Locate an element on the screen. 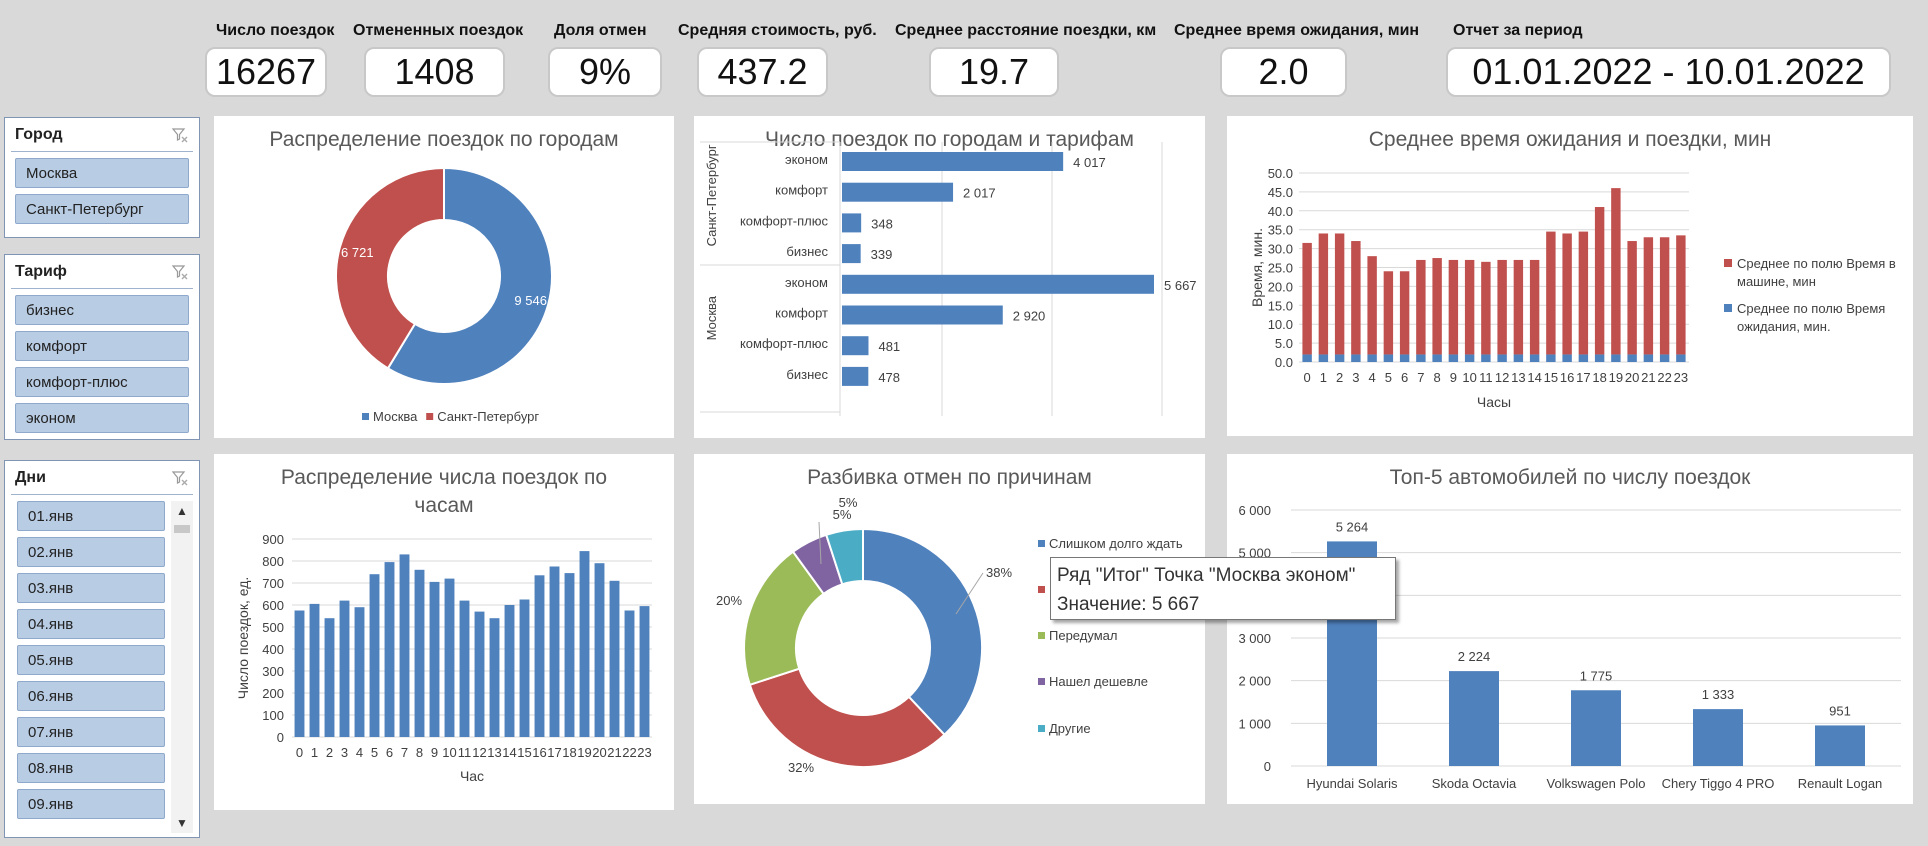  slicer-tariff-item-economy: эконом is located at coordinates (102, 418).